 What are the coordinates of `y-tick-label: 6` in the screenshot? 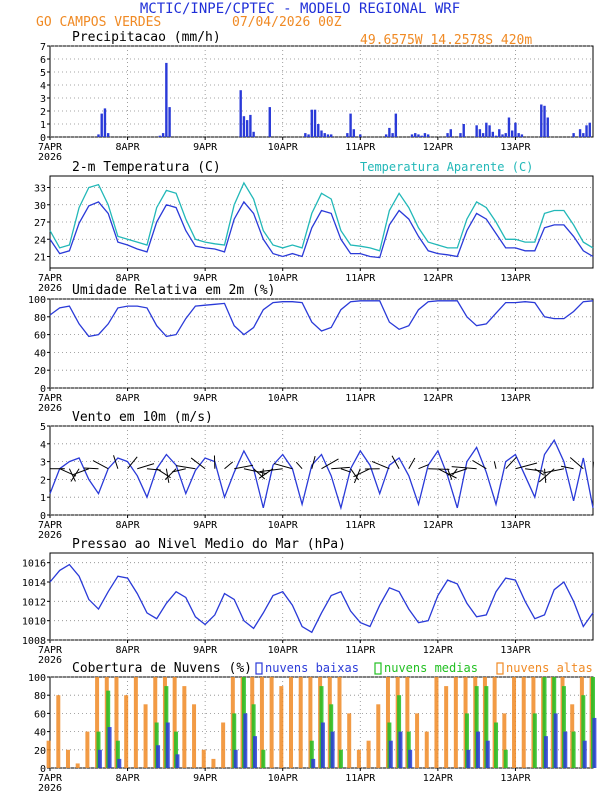 It's located at (43, 60).